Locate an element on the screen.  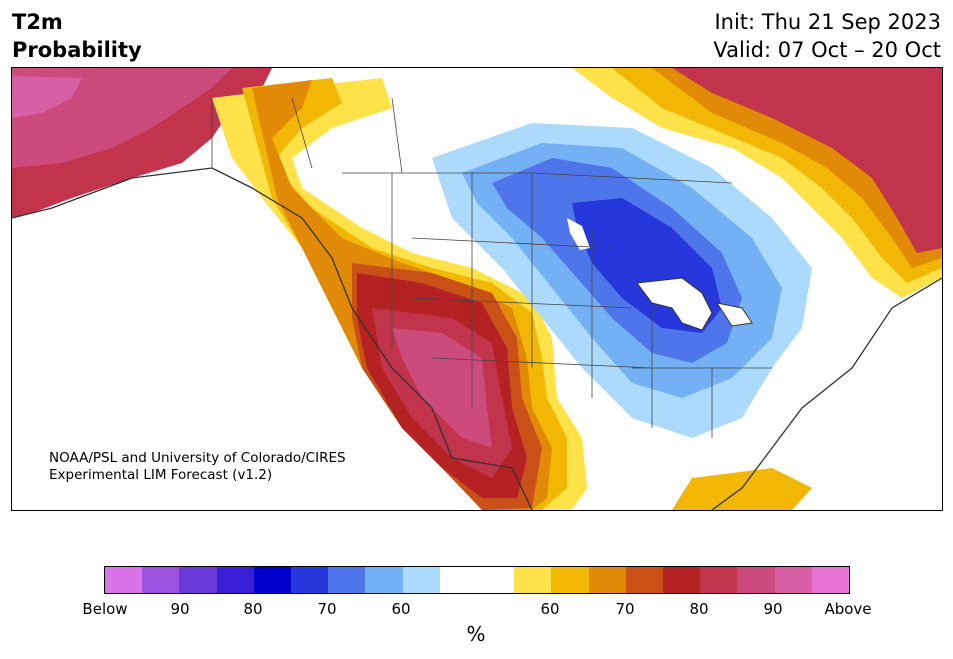
map-title: T2m Probability is located at coordinates (77, 36).